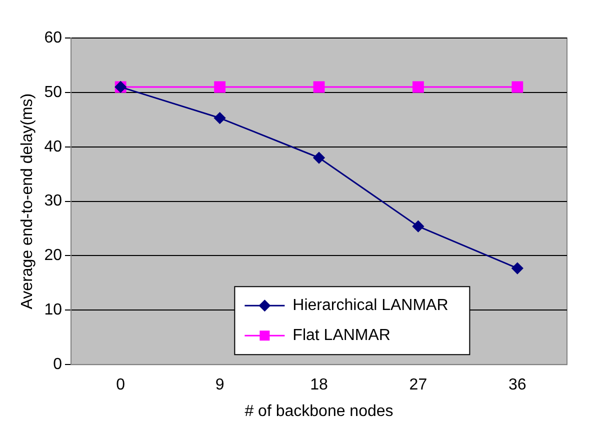  Describe the element at coordinates (53, 147) in the screenshot. I see `y-tick-label: 40` at that location.